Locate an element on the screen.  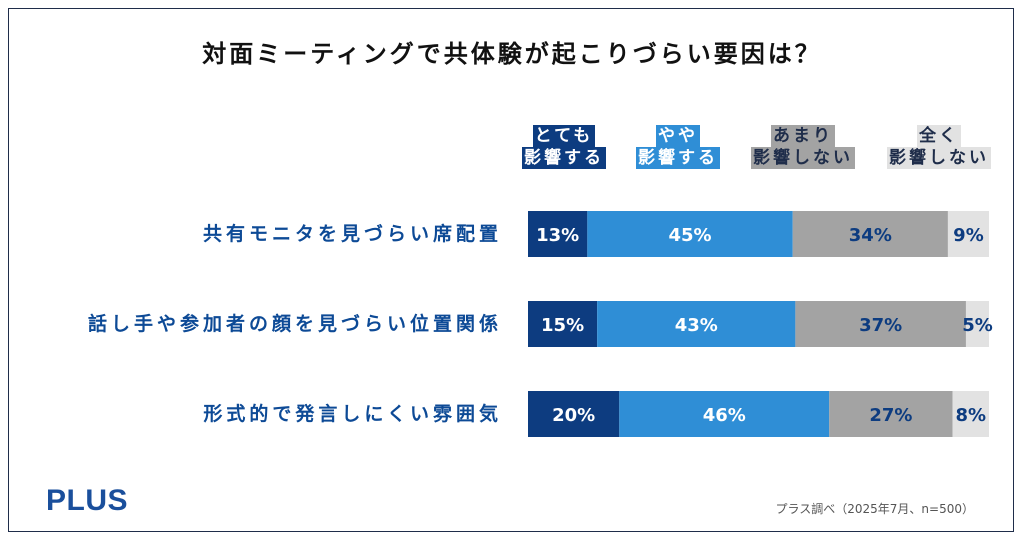
bar-value-label-row3-series4: 8% is located at coordinates (970, 415).